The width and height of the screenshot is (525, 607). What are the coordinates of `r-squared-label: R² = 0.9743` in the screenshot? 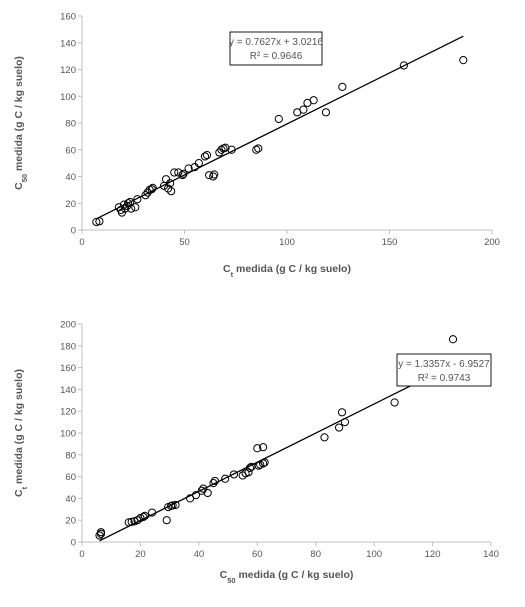 It's located at (444, 378).